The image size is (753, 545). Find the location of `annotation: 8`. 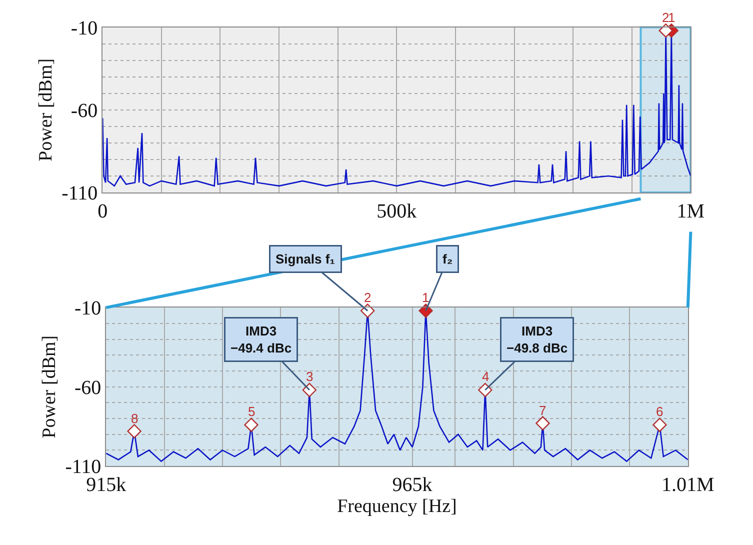

annotation: 8 is located at coordinates (134, 418).